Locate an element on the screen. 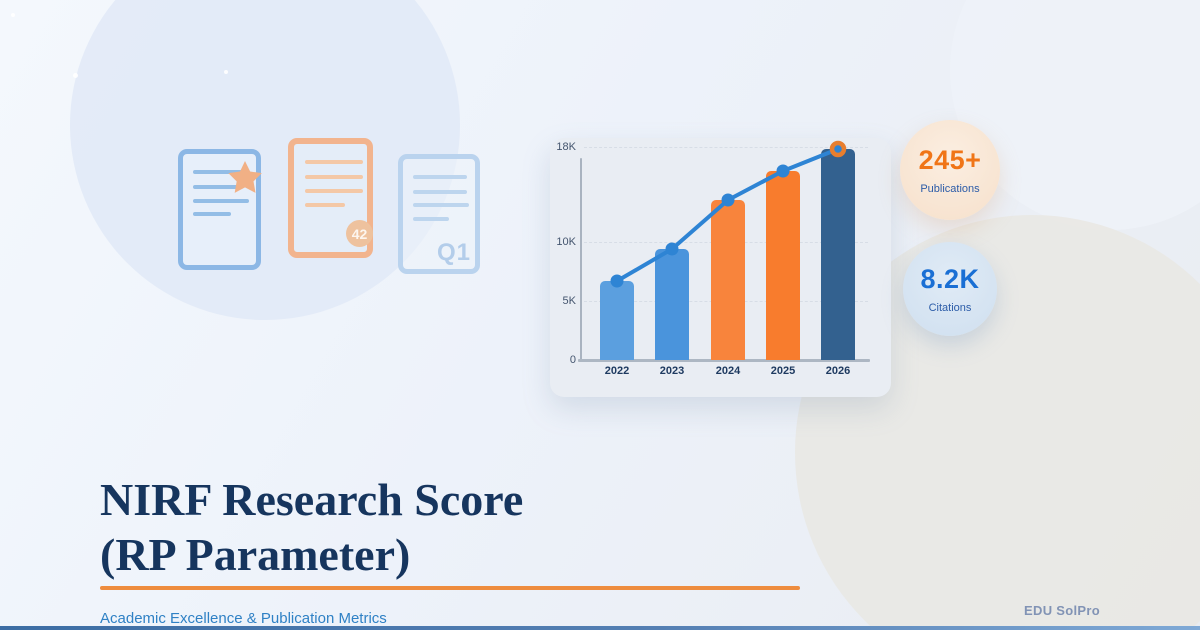 Image resolution: width=1200 pixels, height=630 pixels. y-tick-label: 10K is located at coordinates (566, 241).